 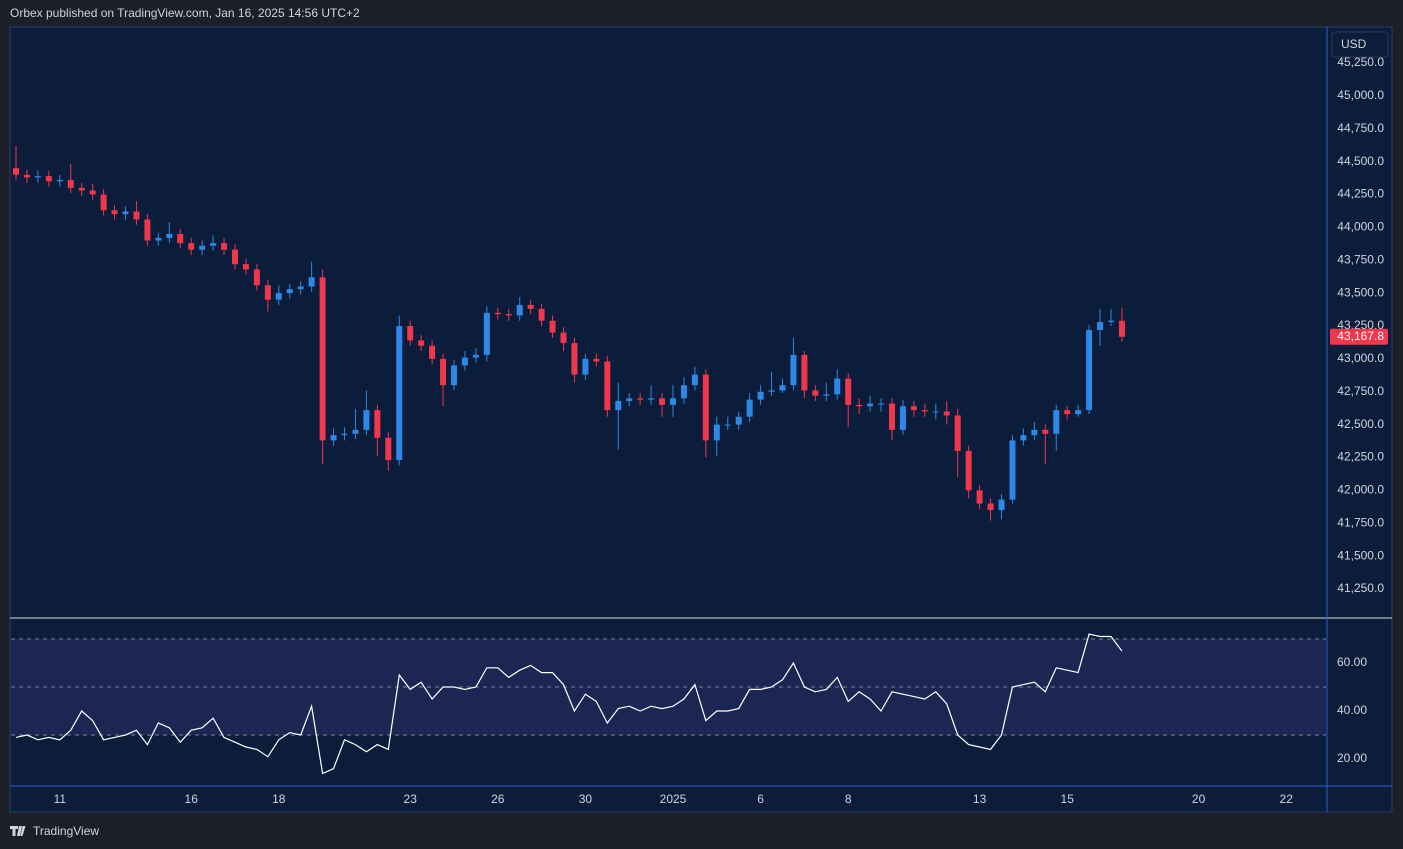 I want to click on x-tick-label: 26, so click(x=498, y=799).